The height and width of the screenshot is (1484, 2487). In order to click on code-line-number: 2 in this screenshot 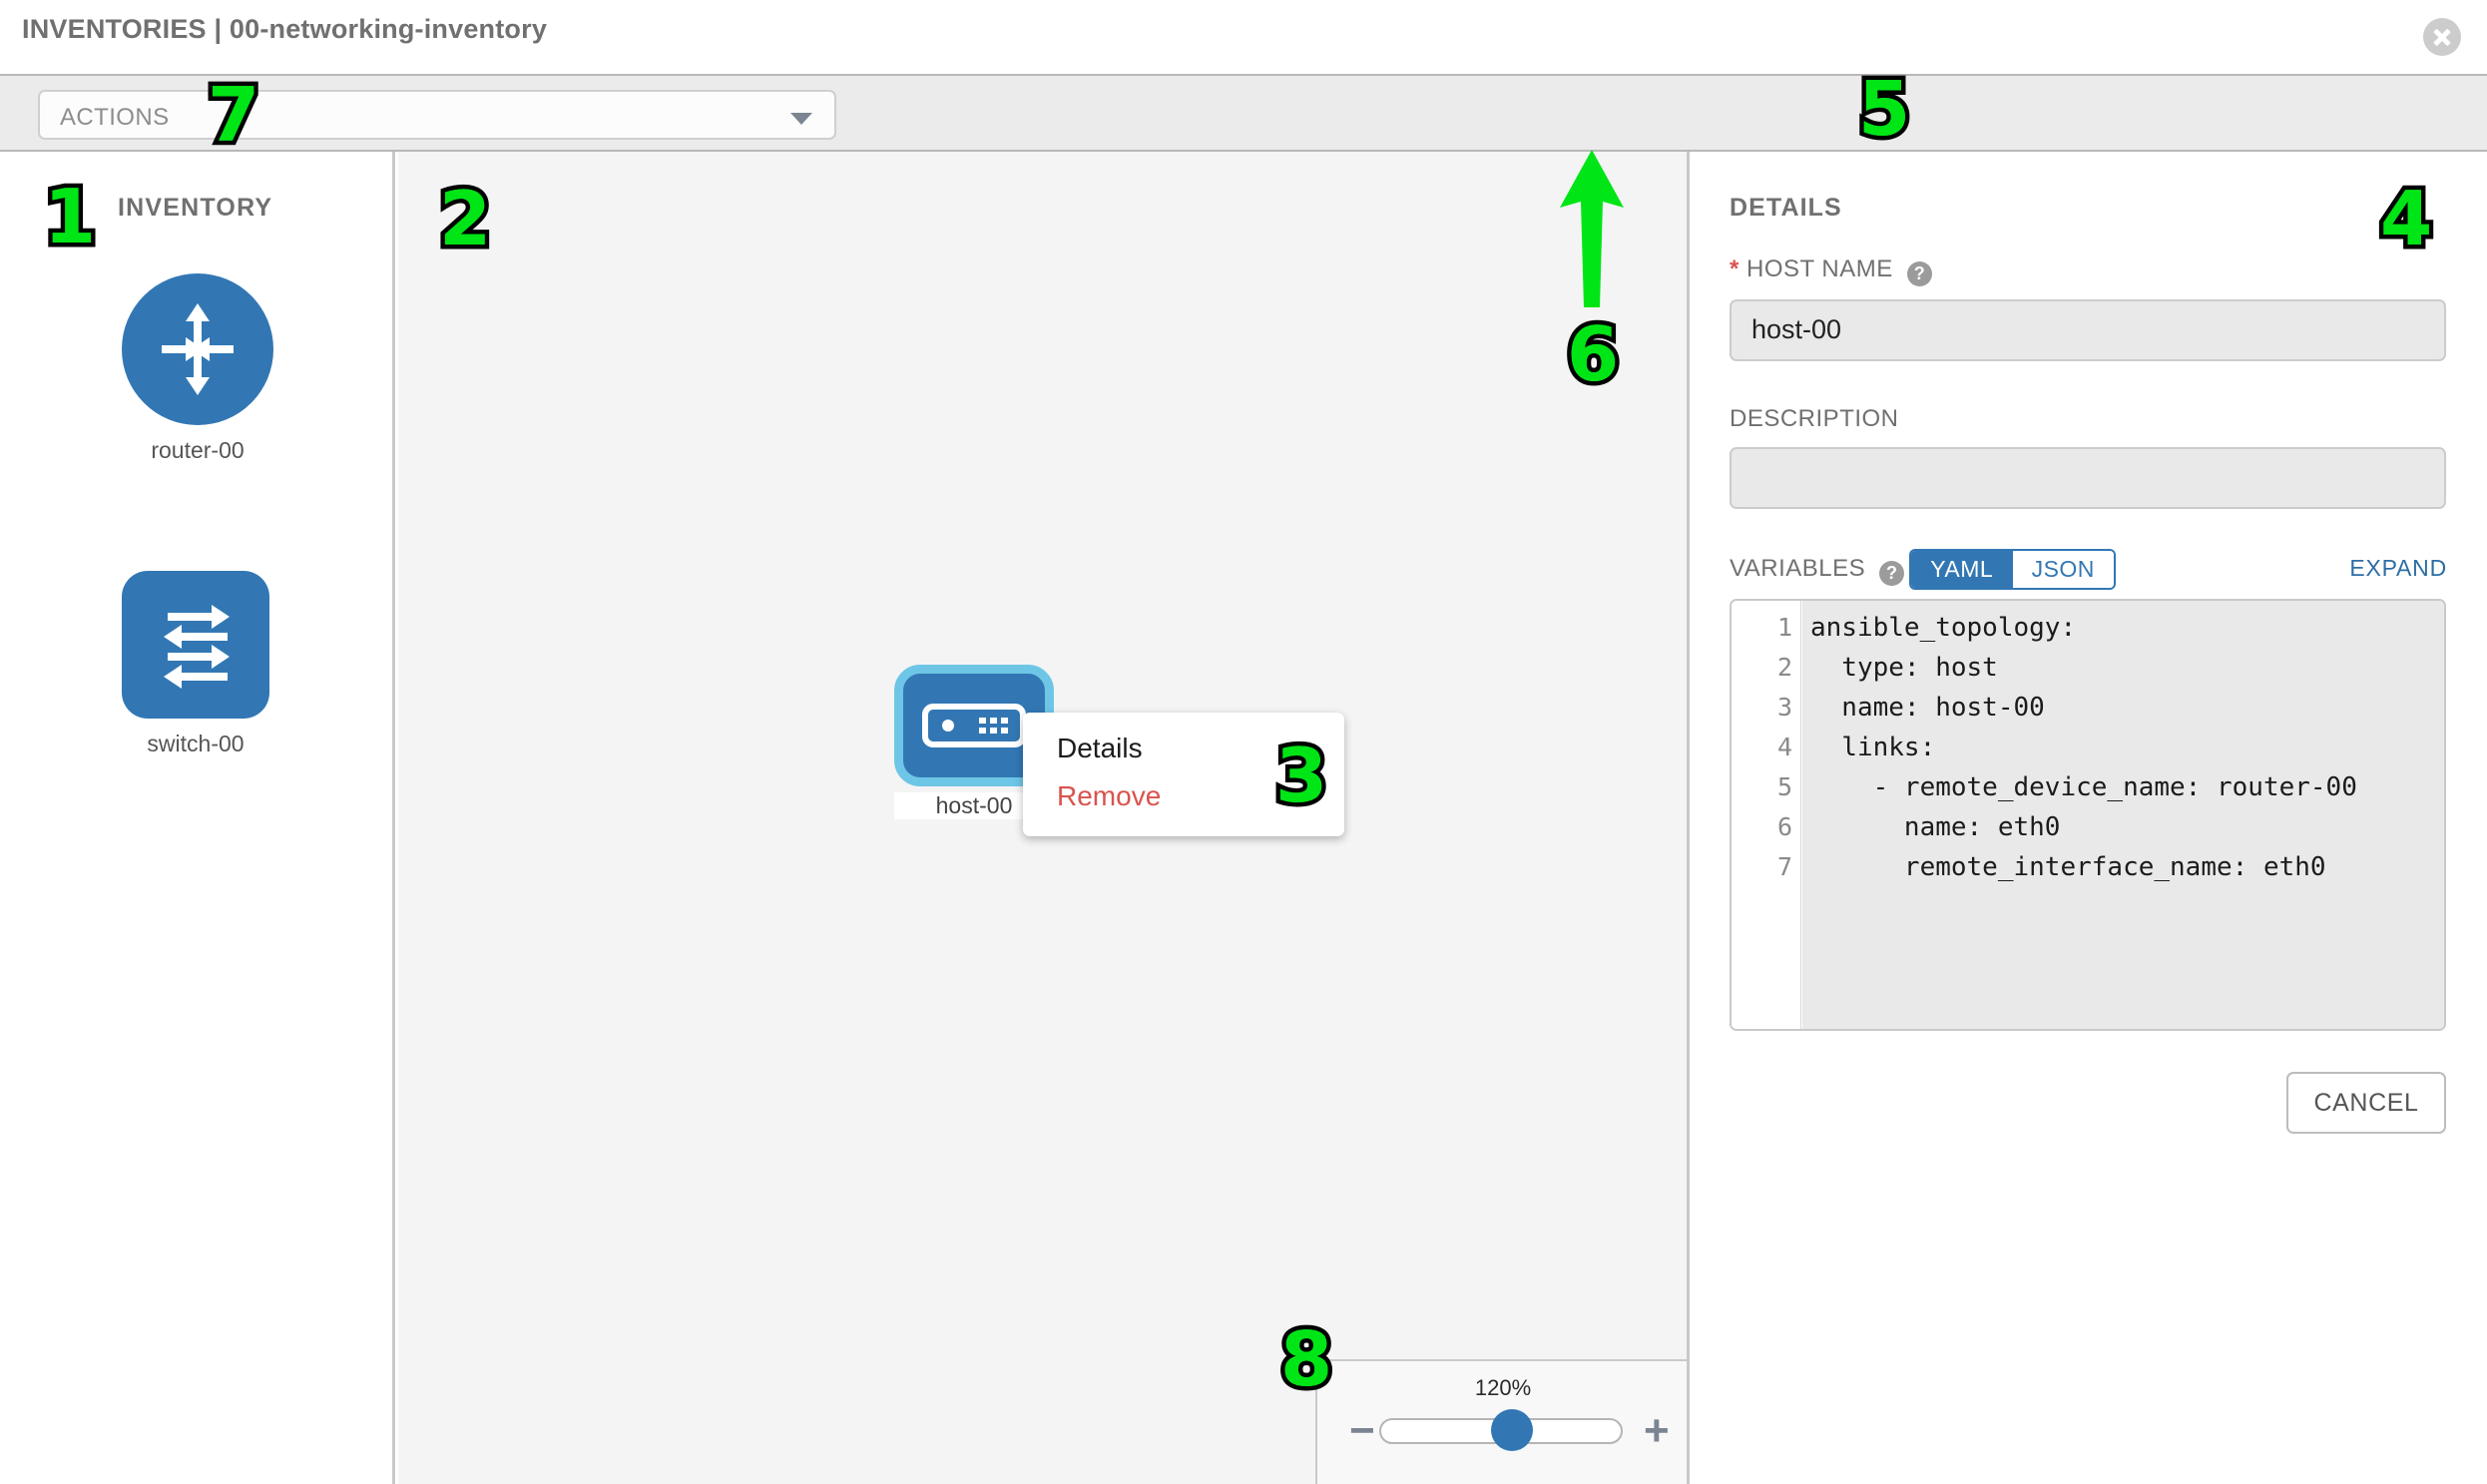, I will do `click(1784, 667)`.